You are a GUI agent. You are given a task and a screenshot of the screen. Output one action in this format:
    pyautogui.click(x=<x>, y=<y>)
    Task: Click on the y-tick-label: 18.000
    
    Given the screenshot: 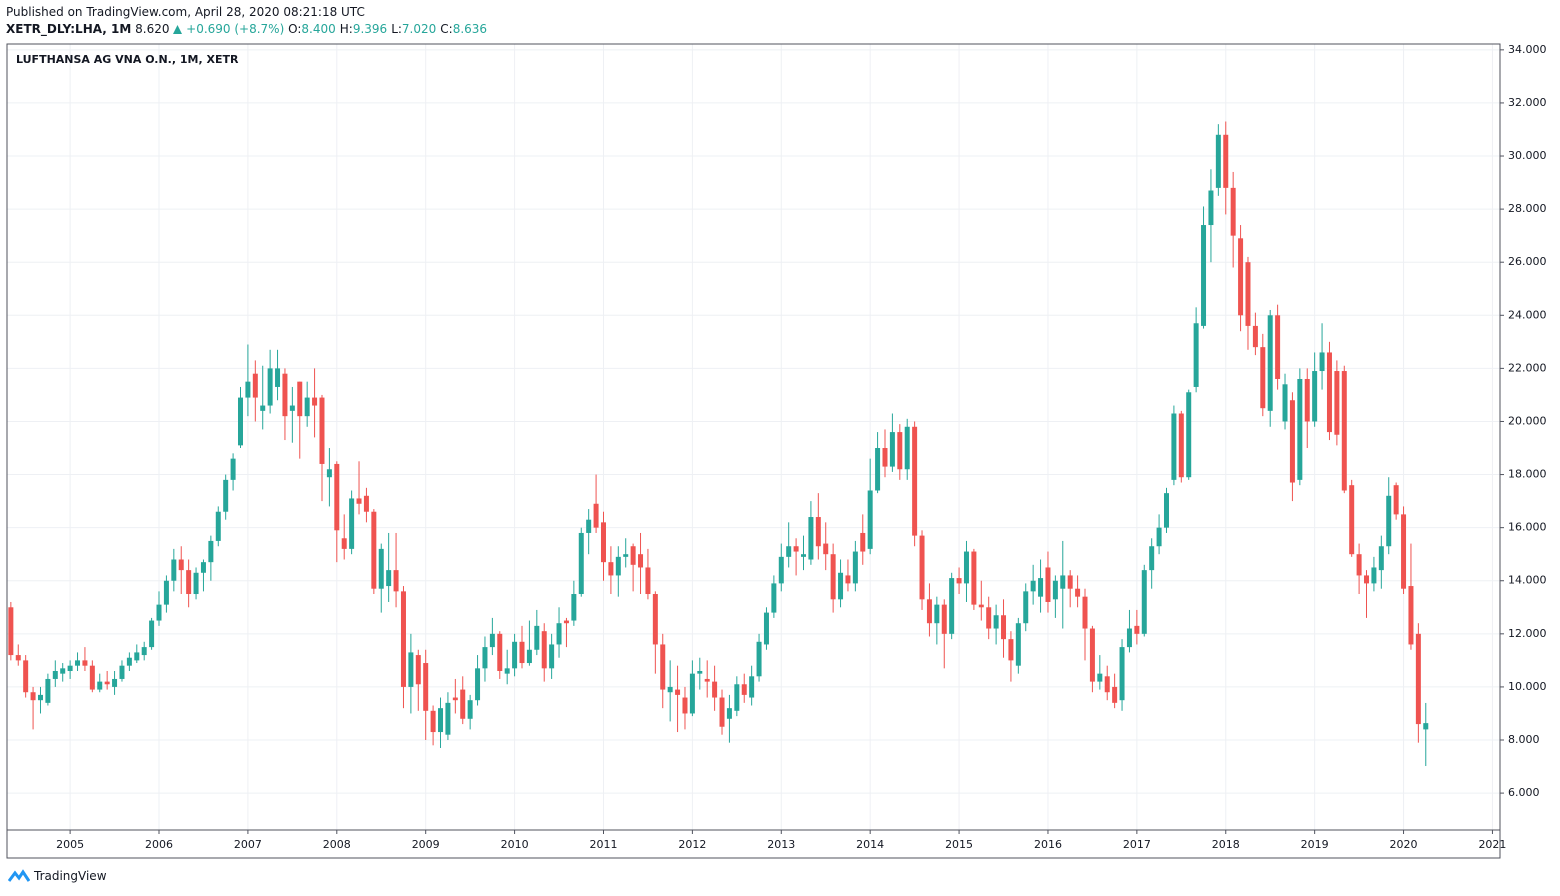 What is the action you would take?
    pyautogui.click(x=1527, y=474)
    